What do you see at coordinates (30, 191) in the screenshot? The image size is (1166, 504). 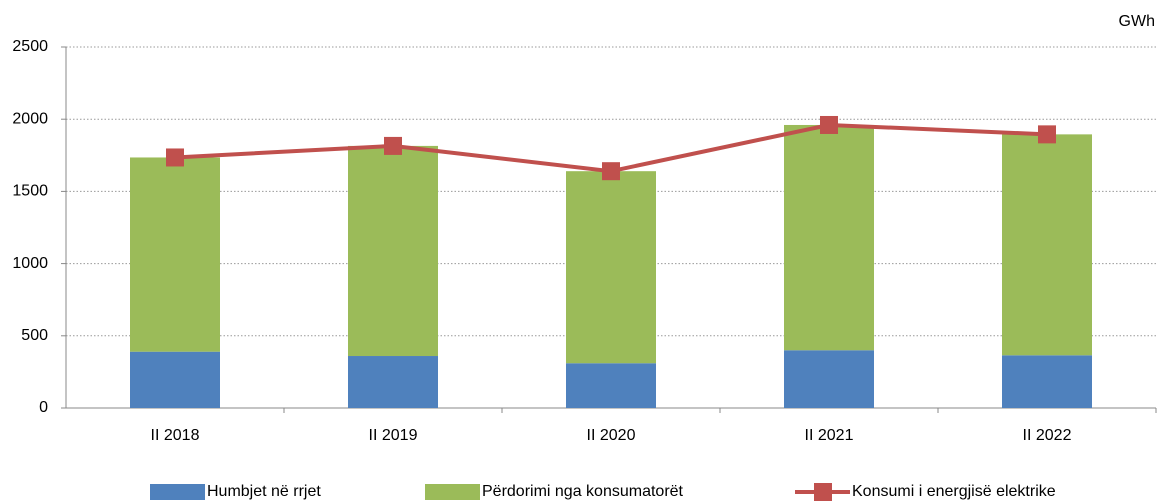 I see `y-tick-label: 1500` at bounding box center [30, 191].